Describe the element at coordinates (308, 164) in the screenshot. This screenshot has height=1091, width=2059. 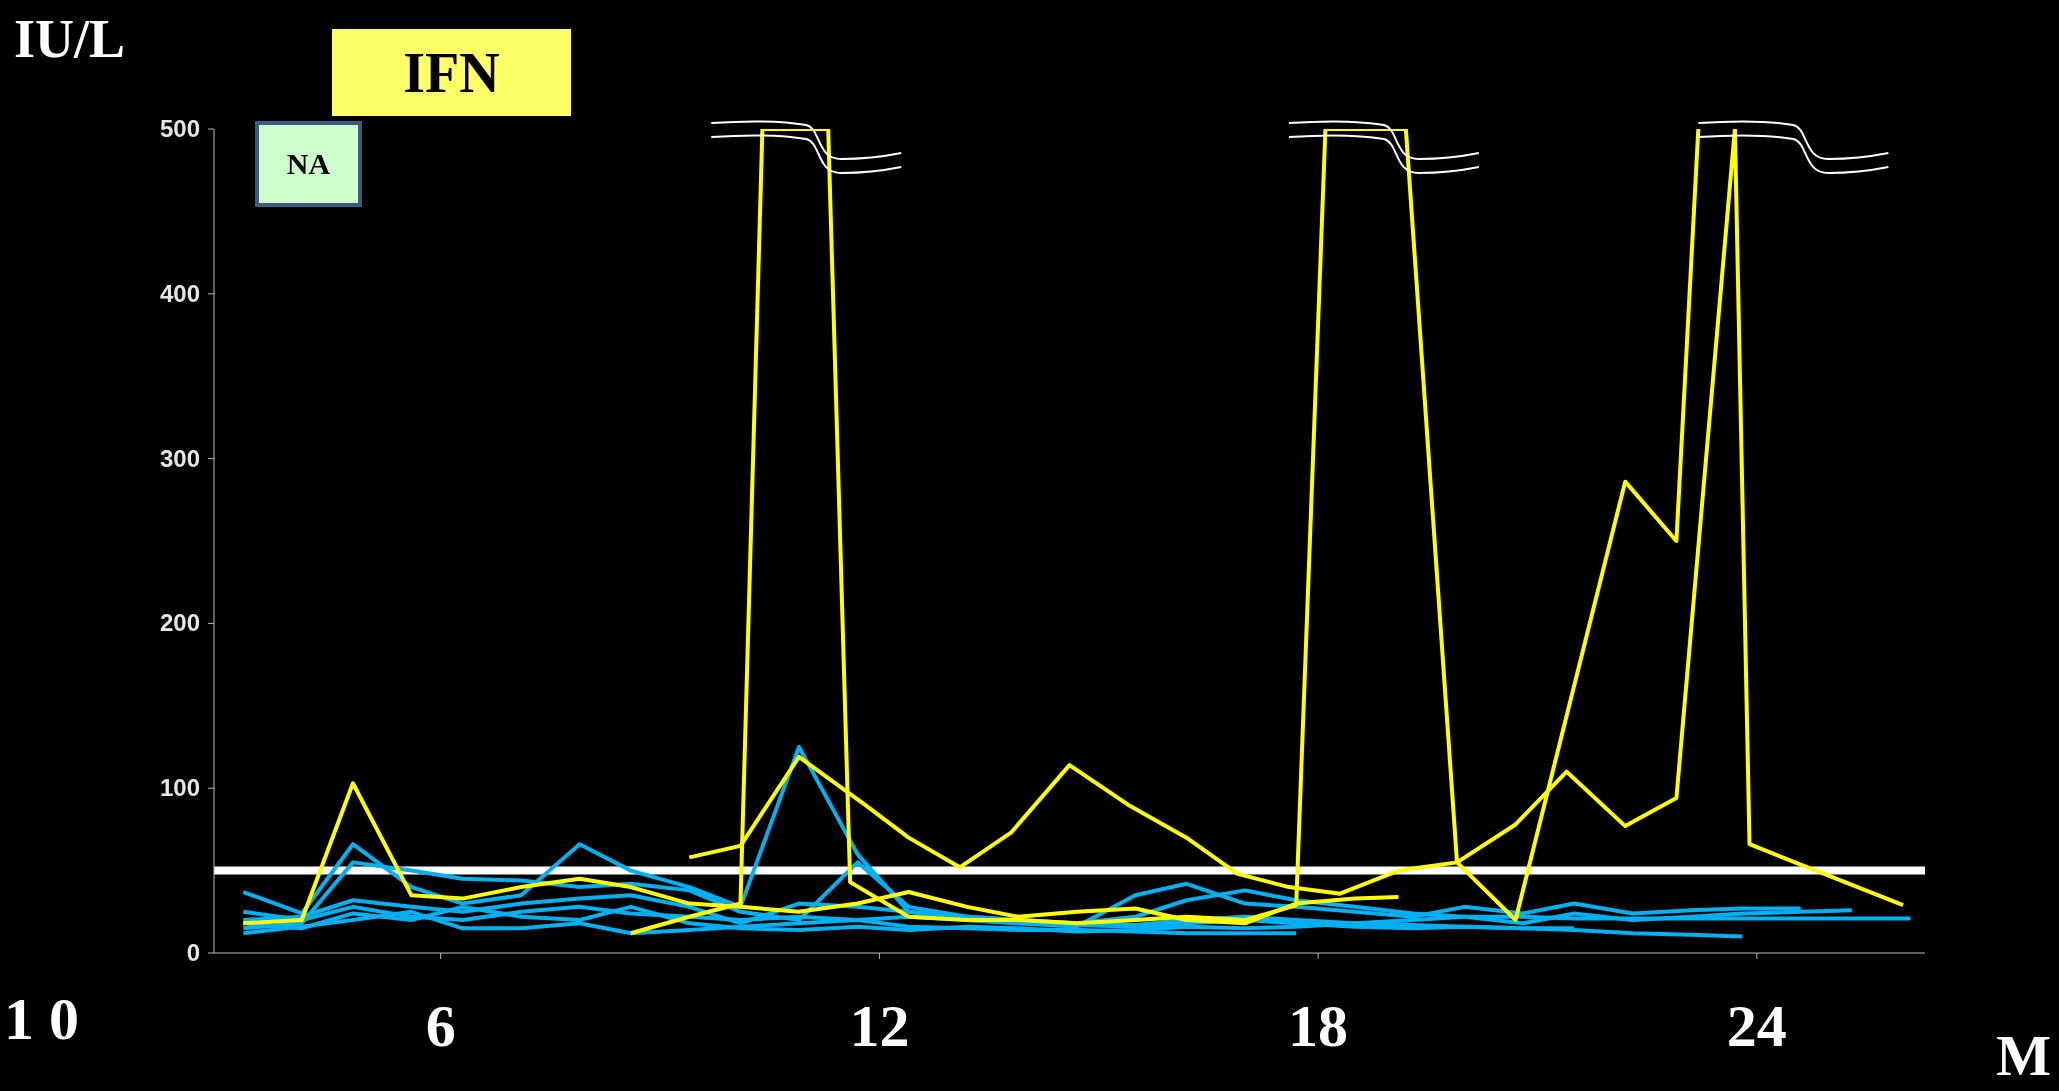
I see `annotation: NA` at that location.